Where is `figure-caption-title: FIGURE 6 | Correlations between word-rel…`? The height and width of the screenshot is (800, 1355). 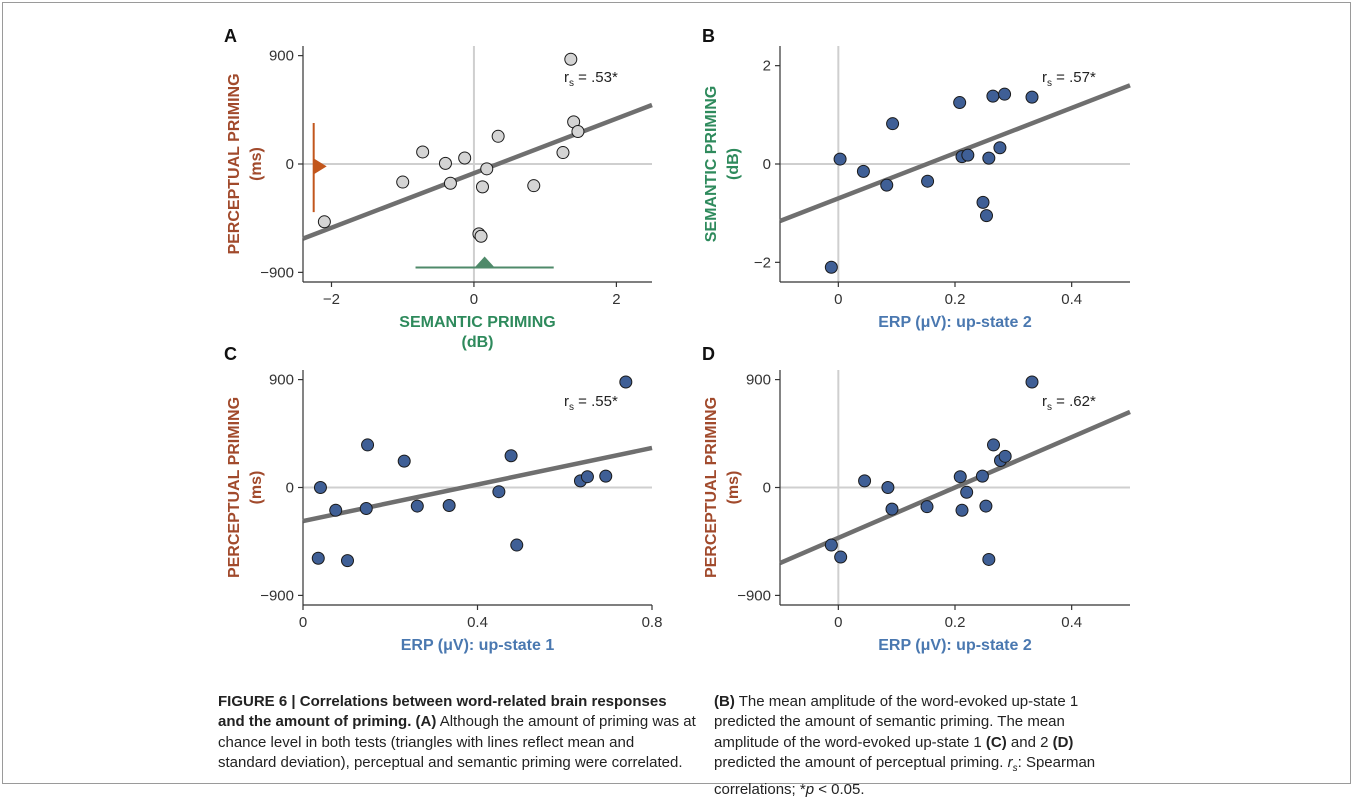 figure-caption-title: FIGURE 6 | Correlations between word-rel… is located at coordinates (442, 712).